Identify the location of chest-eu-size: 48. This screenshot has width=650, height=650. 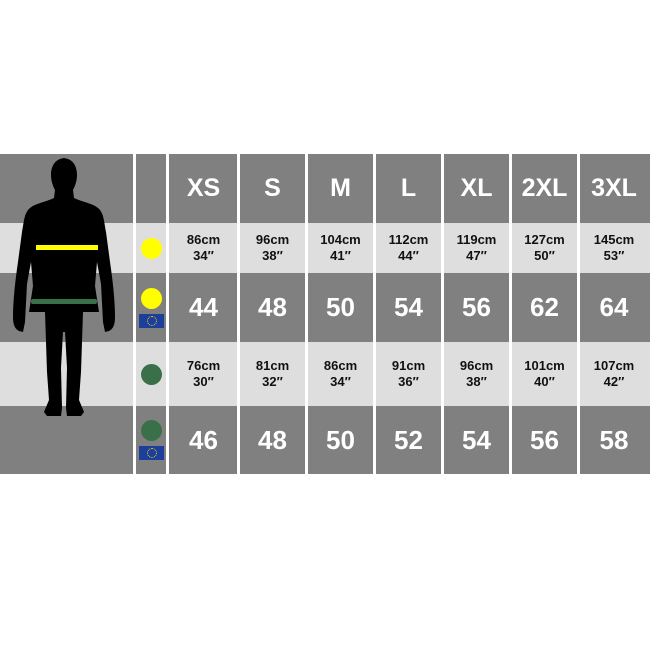
(272, 307).